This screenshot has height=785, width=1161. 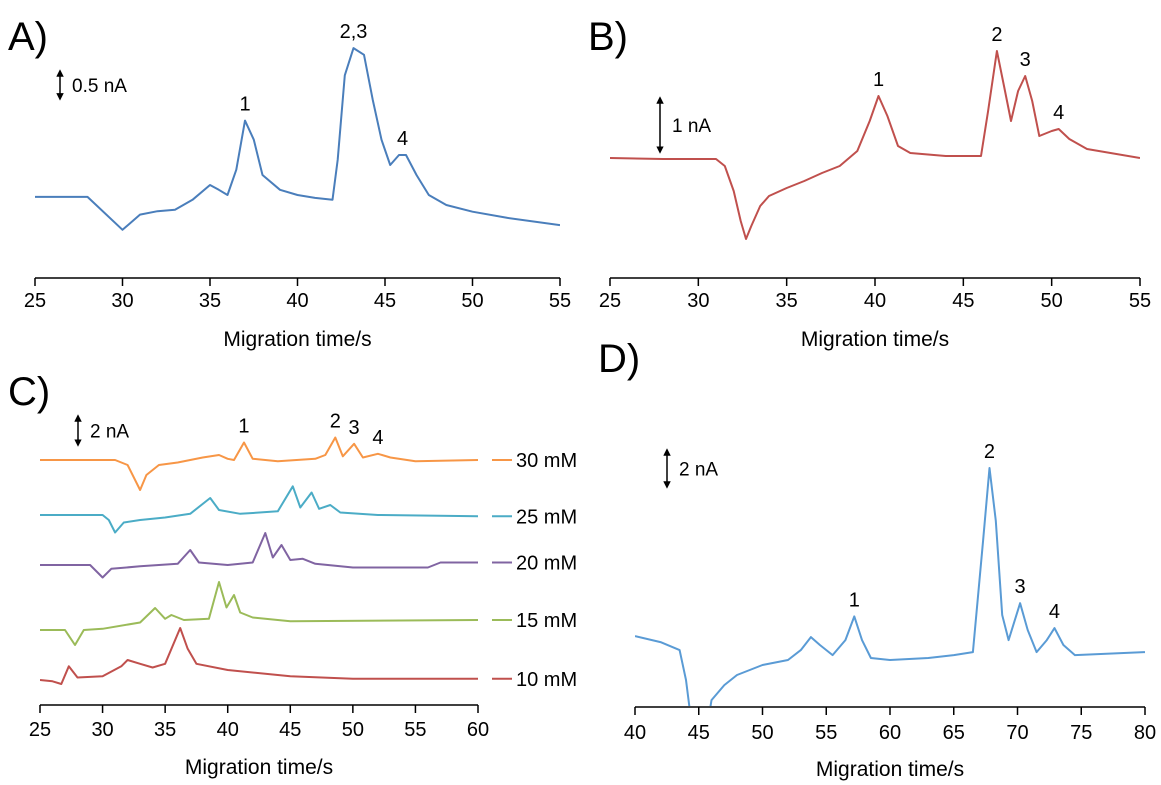 I want to click on peak-label: 2,3, so click(x=354, y=32).